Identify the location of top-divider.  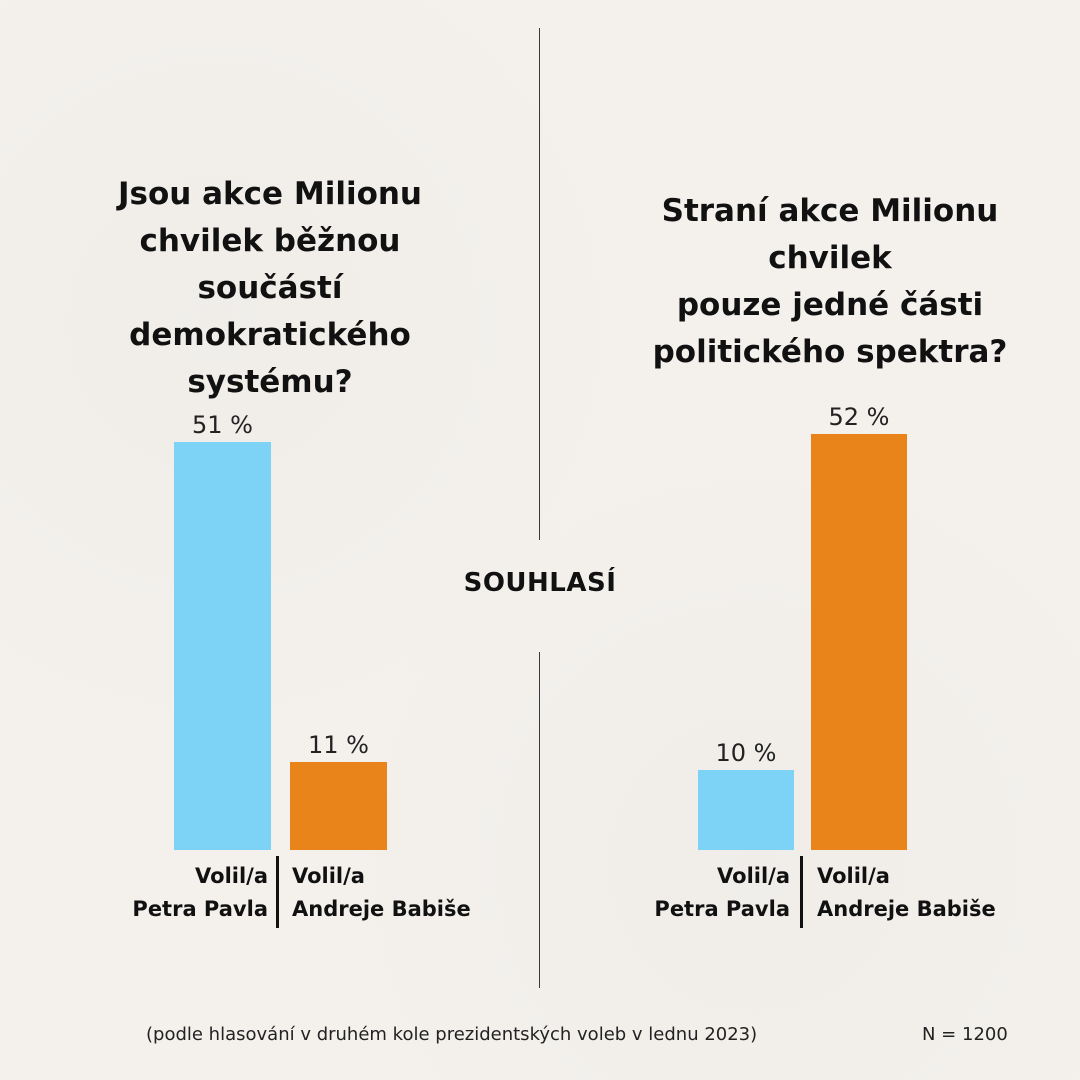
(539, 284).